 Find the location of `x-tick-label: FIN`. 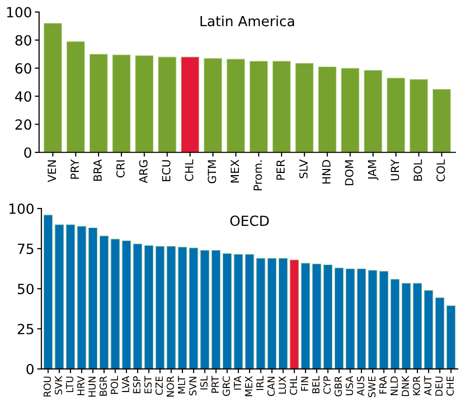

x-tick-label: FIN is located at coordinates (304, 383).